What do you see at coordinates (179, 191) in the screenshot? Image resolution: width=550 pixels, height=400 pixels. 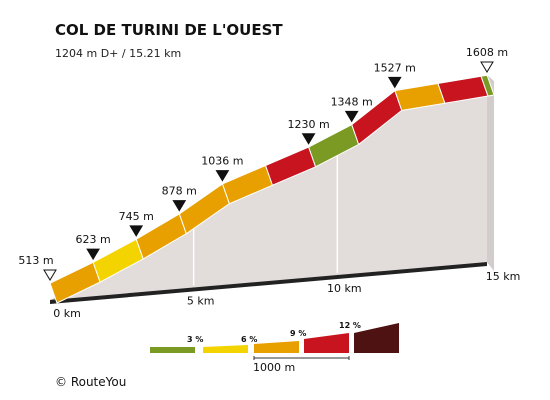 I see `elevation-label: 878 m` at bounding box center [179, 191].